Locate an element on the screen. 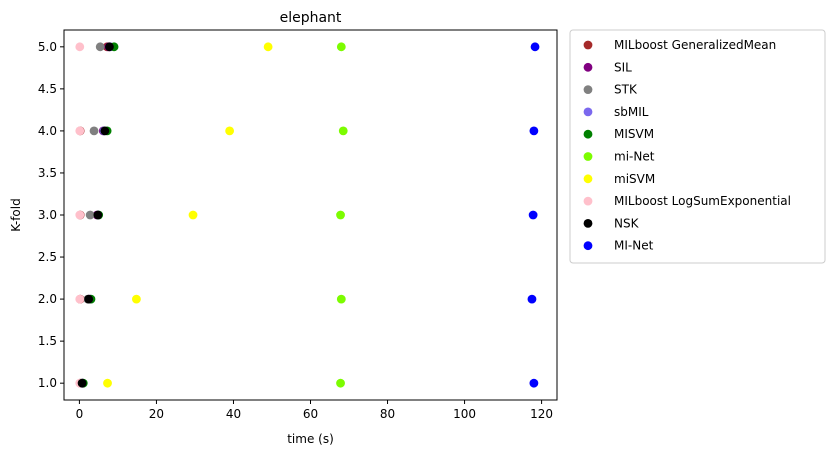 The height and width of the screenshot is (455, 834). series-milboost-logsumexponential is located at coordinates (80, 215).